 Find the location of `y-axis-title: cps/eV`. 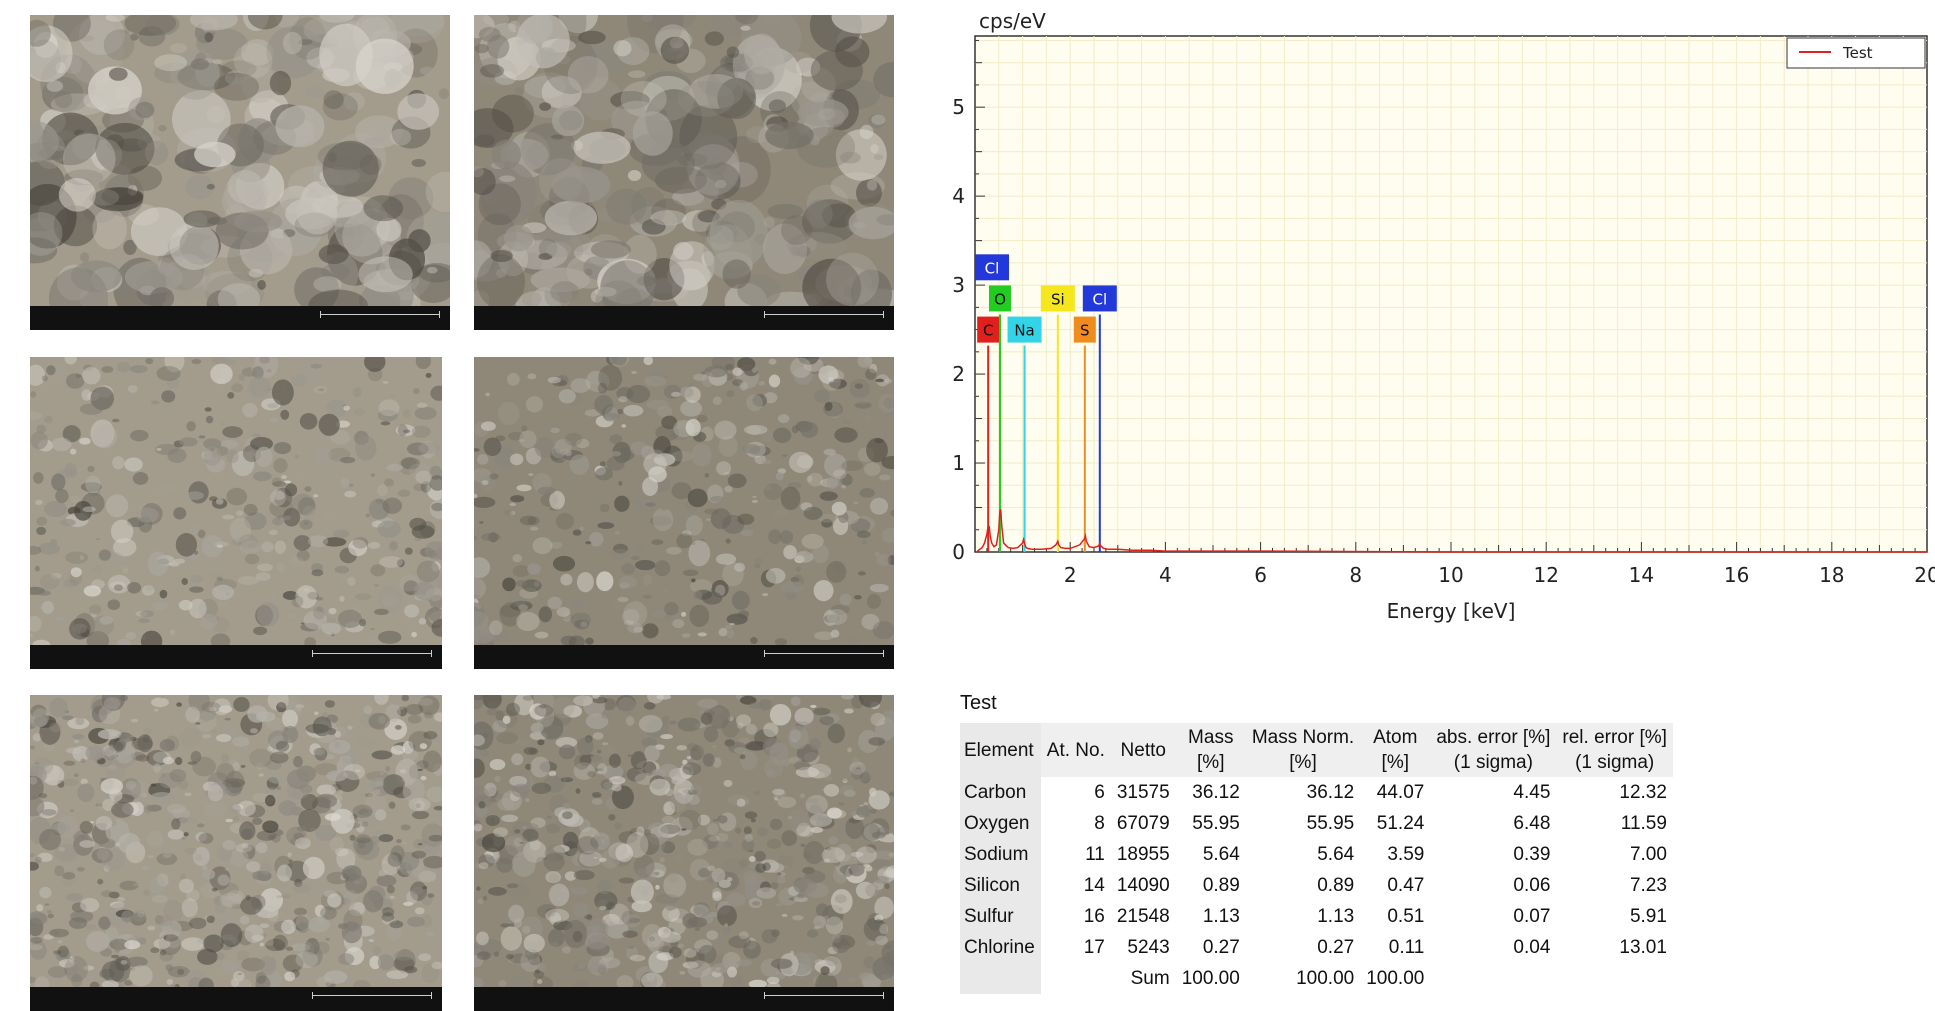

y-axis-title: cps/eV is located at coordinates (1012, 21).